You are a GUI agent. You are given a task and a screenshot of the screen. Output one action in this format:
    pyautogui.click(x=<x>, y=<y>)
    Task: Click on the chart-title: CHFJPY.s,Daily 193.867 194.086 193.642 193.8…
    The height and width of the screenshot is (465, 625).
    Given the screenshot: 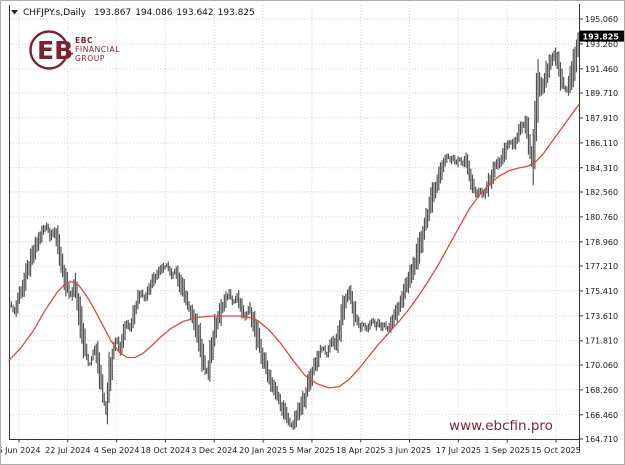 What is the action you would take?
    pyautogui.click(x=139, y=13)
    